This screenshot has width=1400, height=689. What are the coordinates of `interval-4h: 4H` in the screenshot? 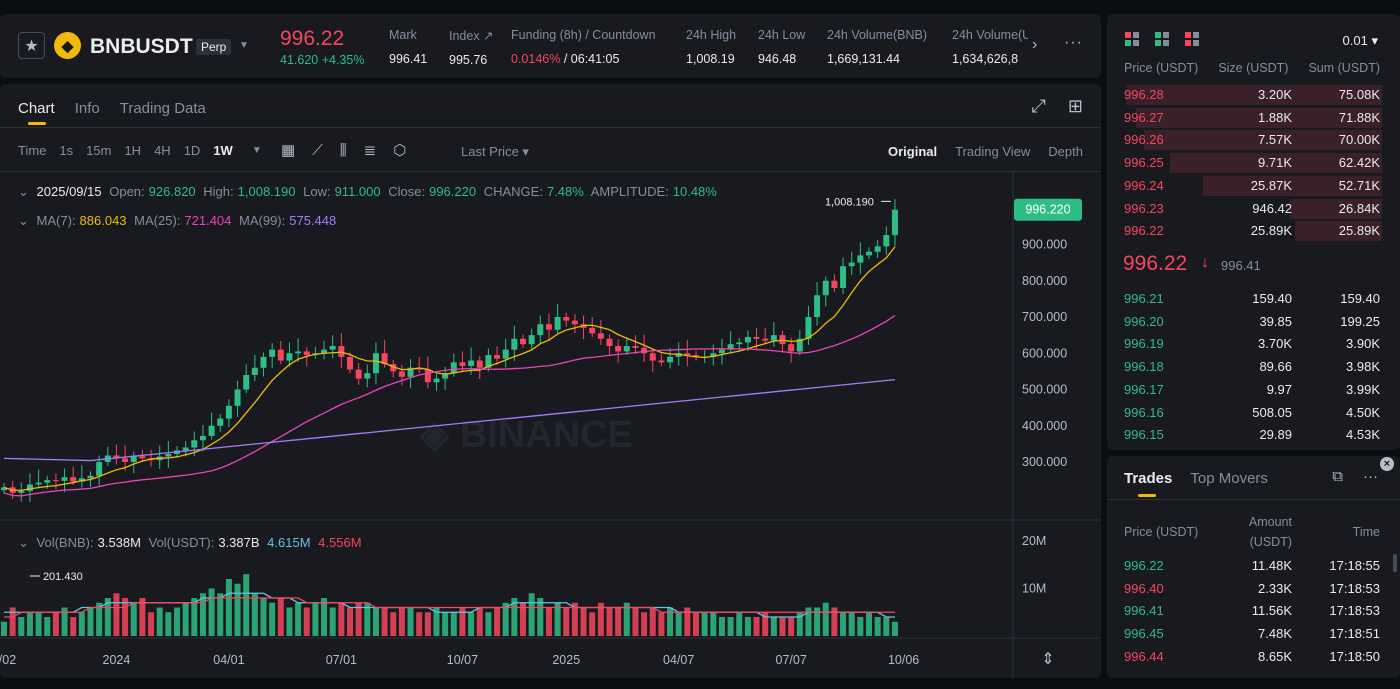 It's located at (162, 150).